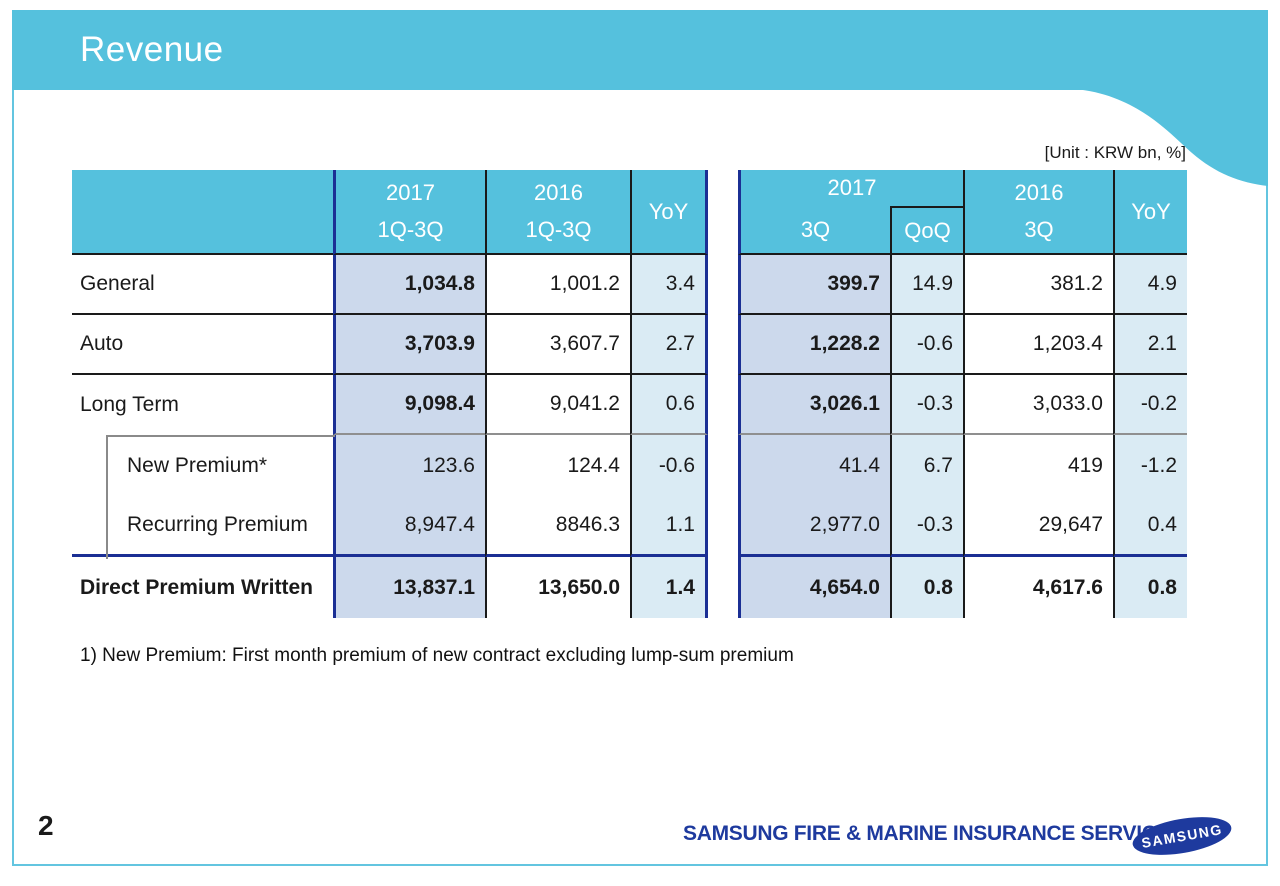 The width and height of the screenshot is (1280, 886). I want to click on value-cell: 4,654.0, so click(814, 587).